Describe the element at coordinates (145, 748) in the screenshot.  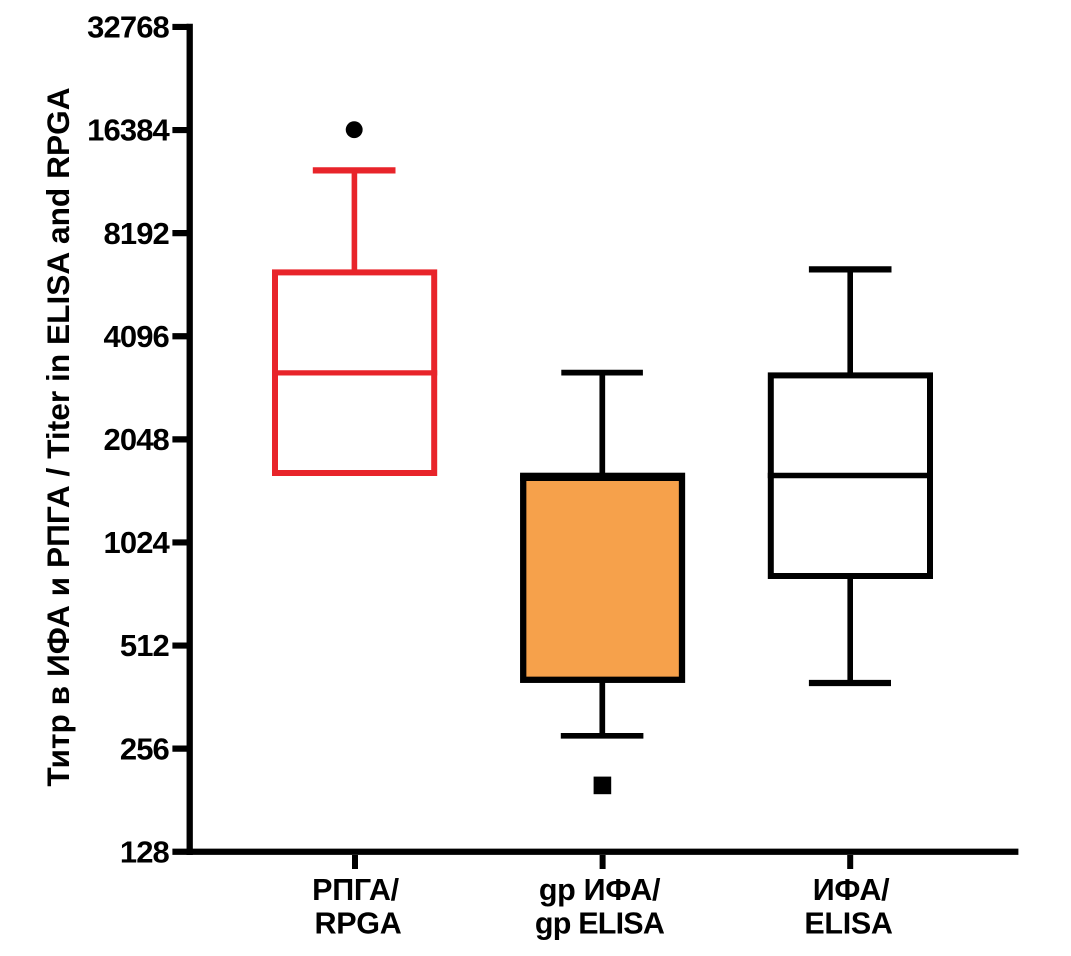
I see `svg-text: 256` at that location.